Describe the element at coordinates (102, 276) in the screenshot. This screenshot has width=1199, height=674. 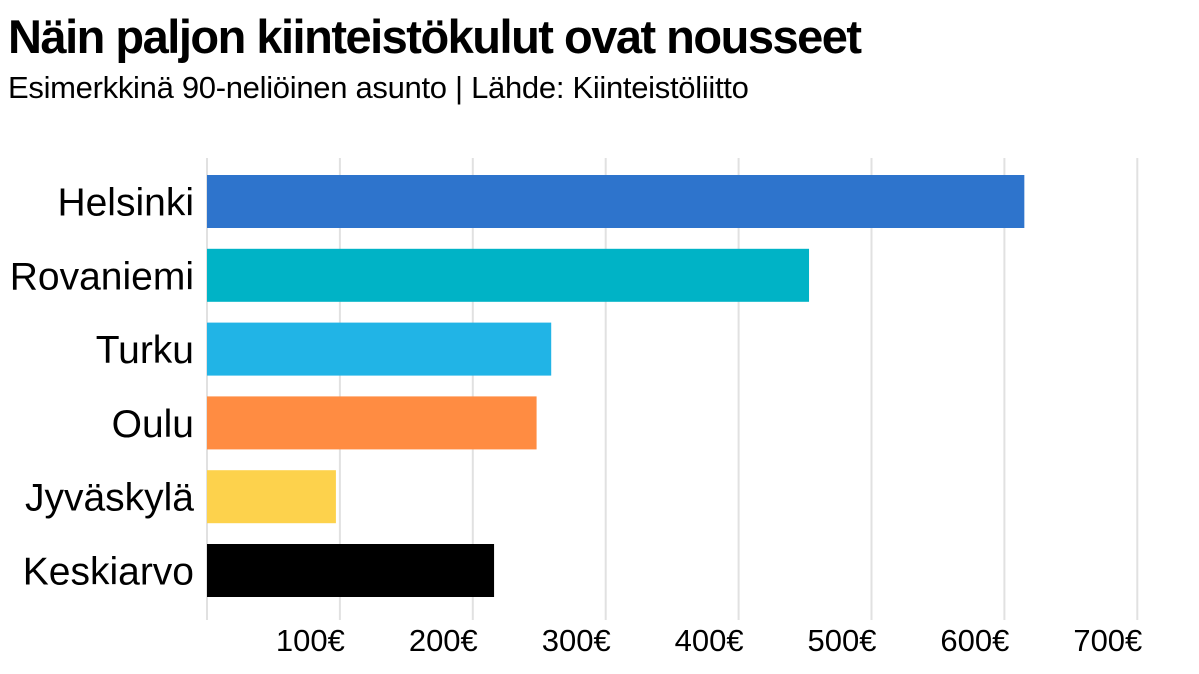
I see `category-label: Rovaniemi` at that location.